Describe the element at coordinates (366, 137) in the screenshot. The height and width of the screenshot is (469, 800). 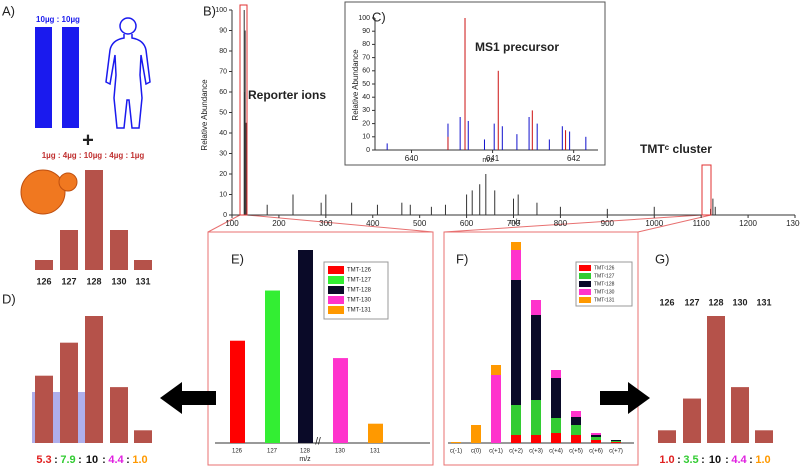
I see `y-tick-label: 10` at that location.